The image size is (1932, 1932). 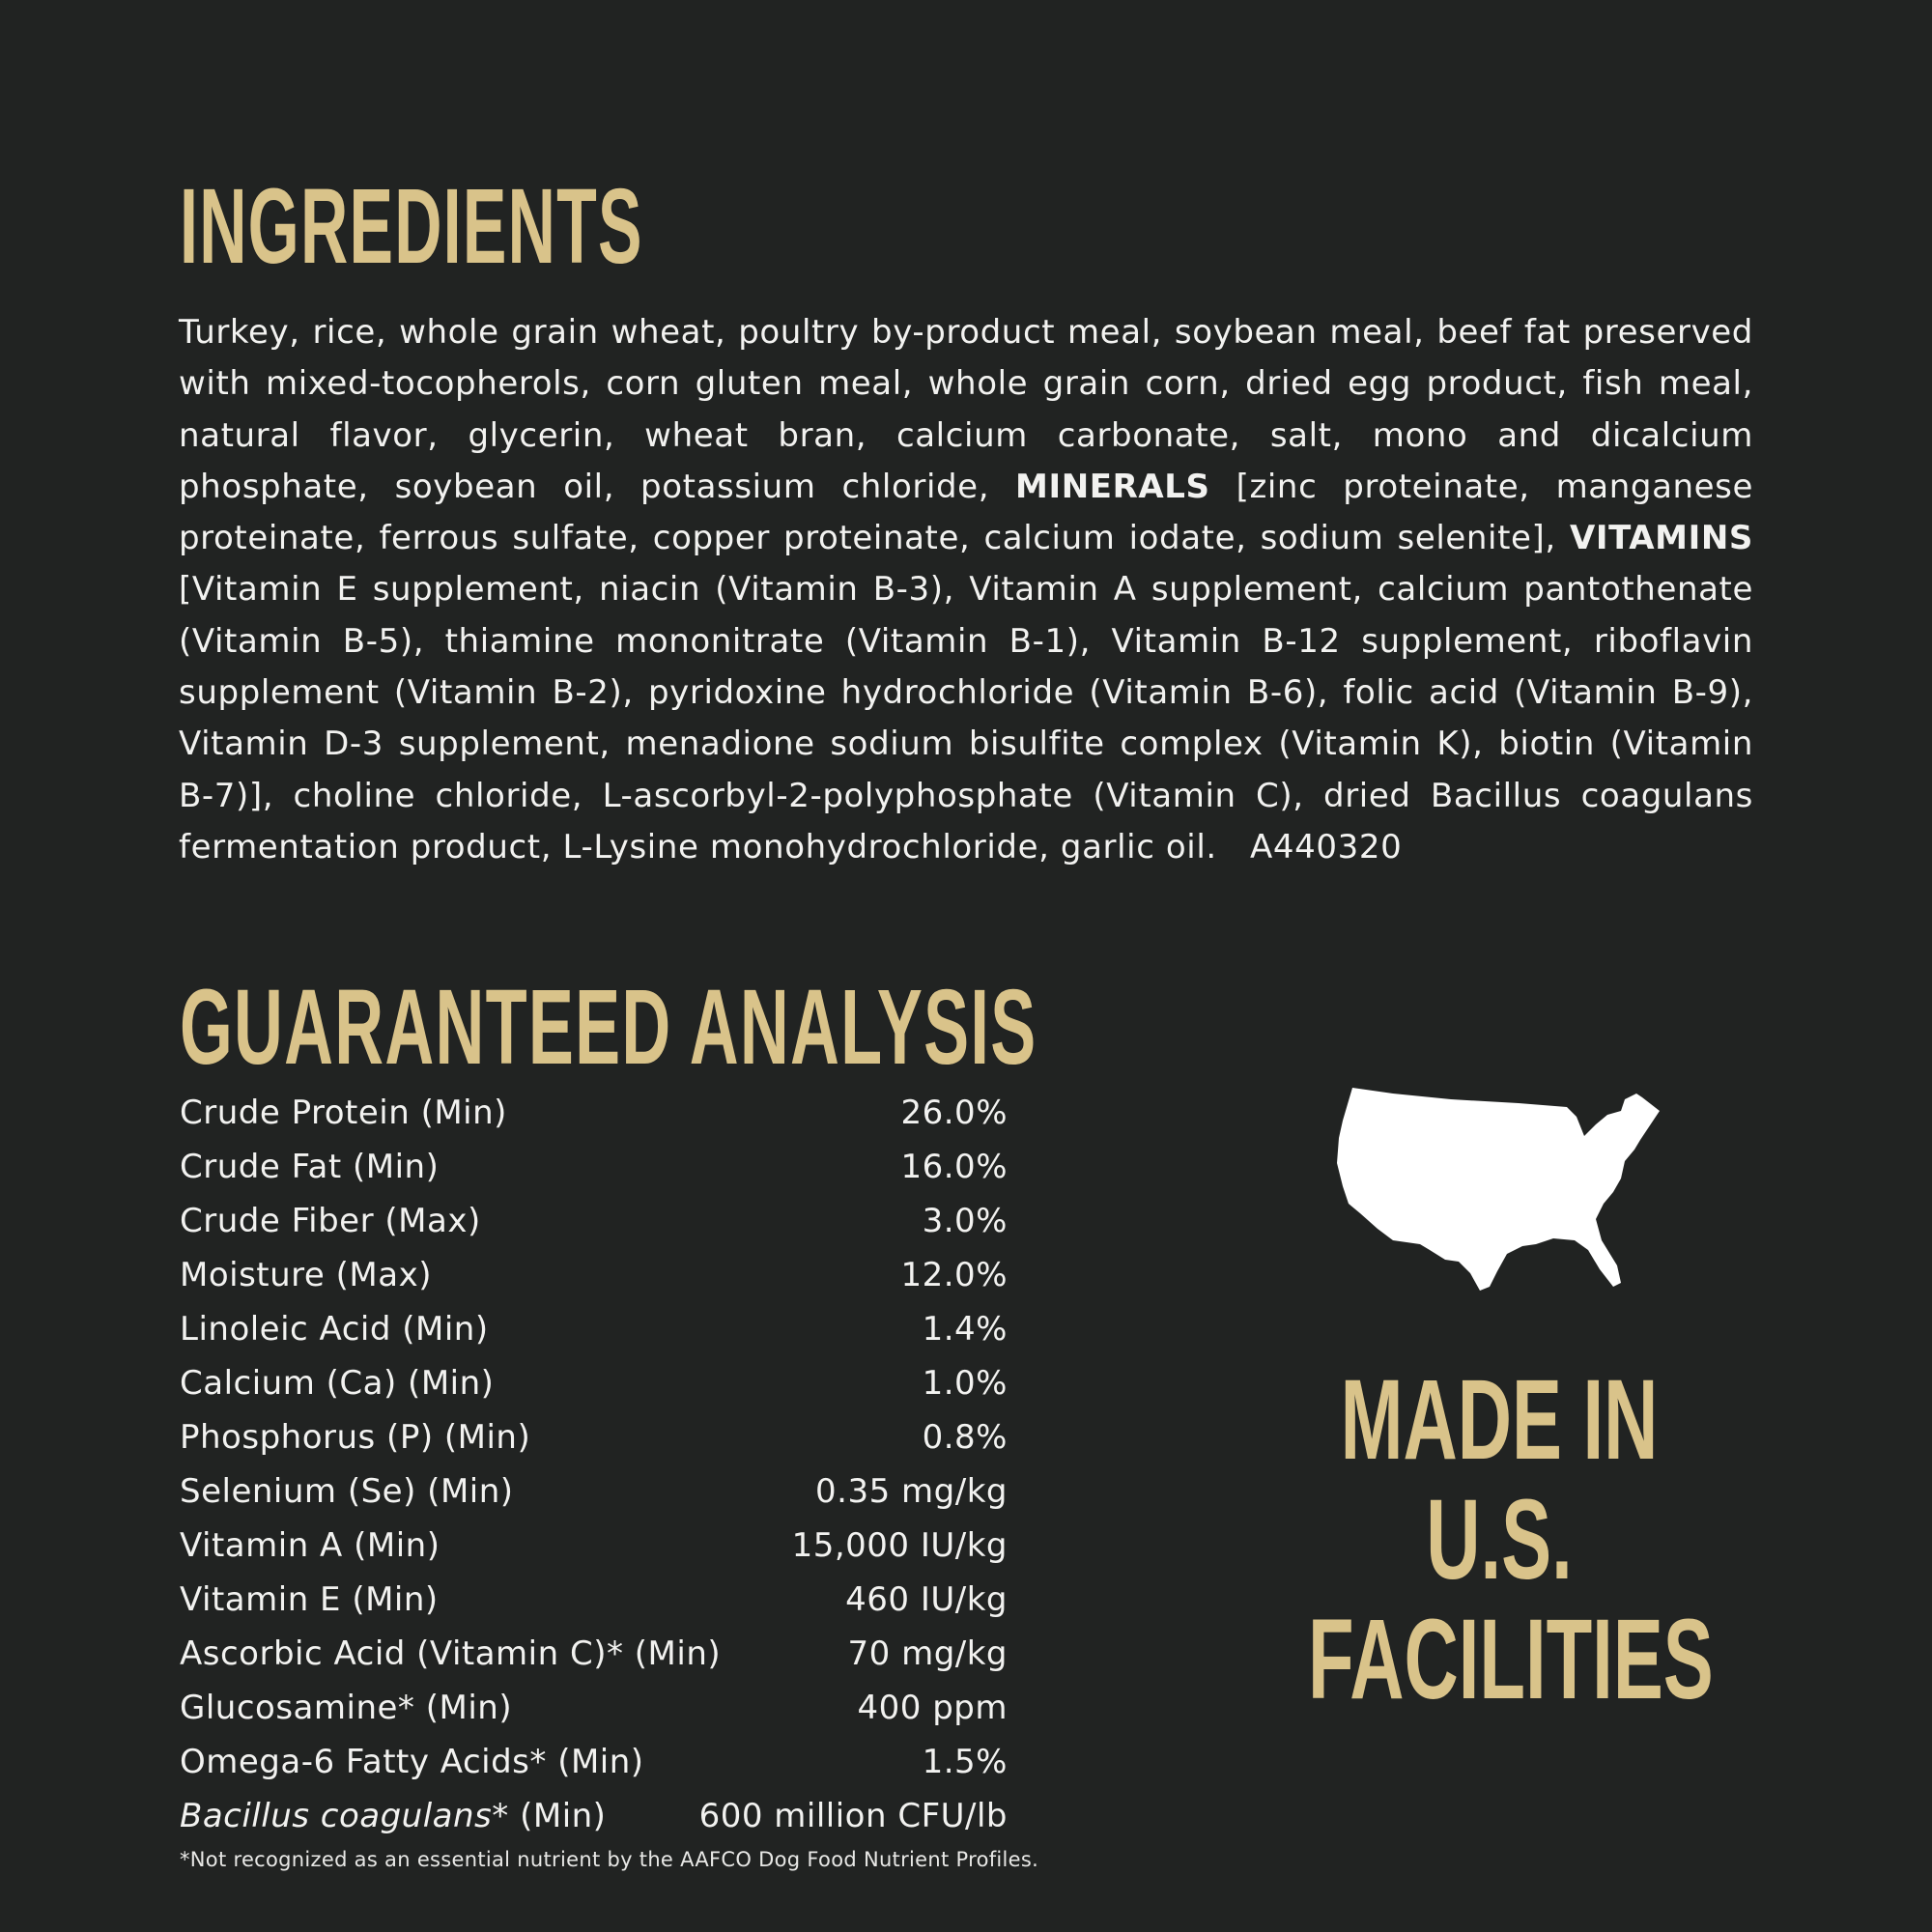 What do you see at coordinates (926, 1599) in the screenshot?
I see `analysis-value: 460 IU/kg` at bounding box center [926, 1599].